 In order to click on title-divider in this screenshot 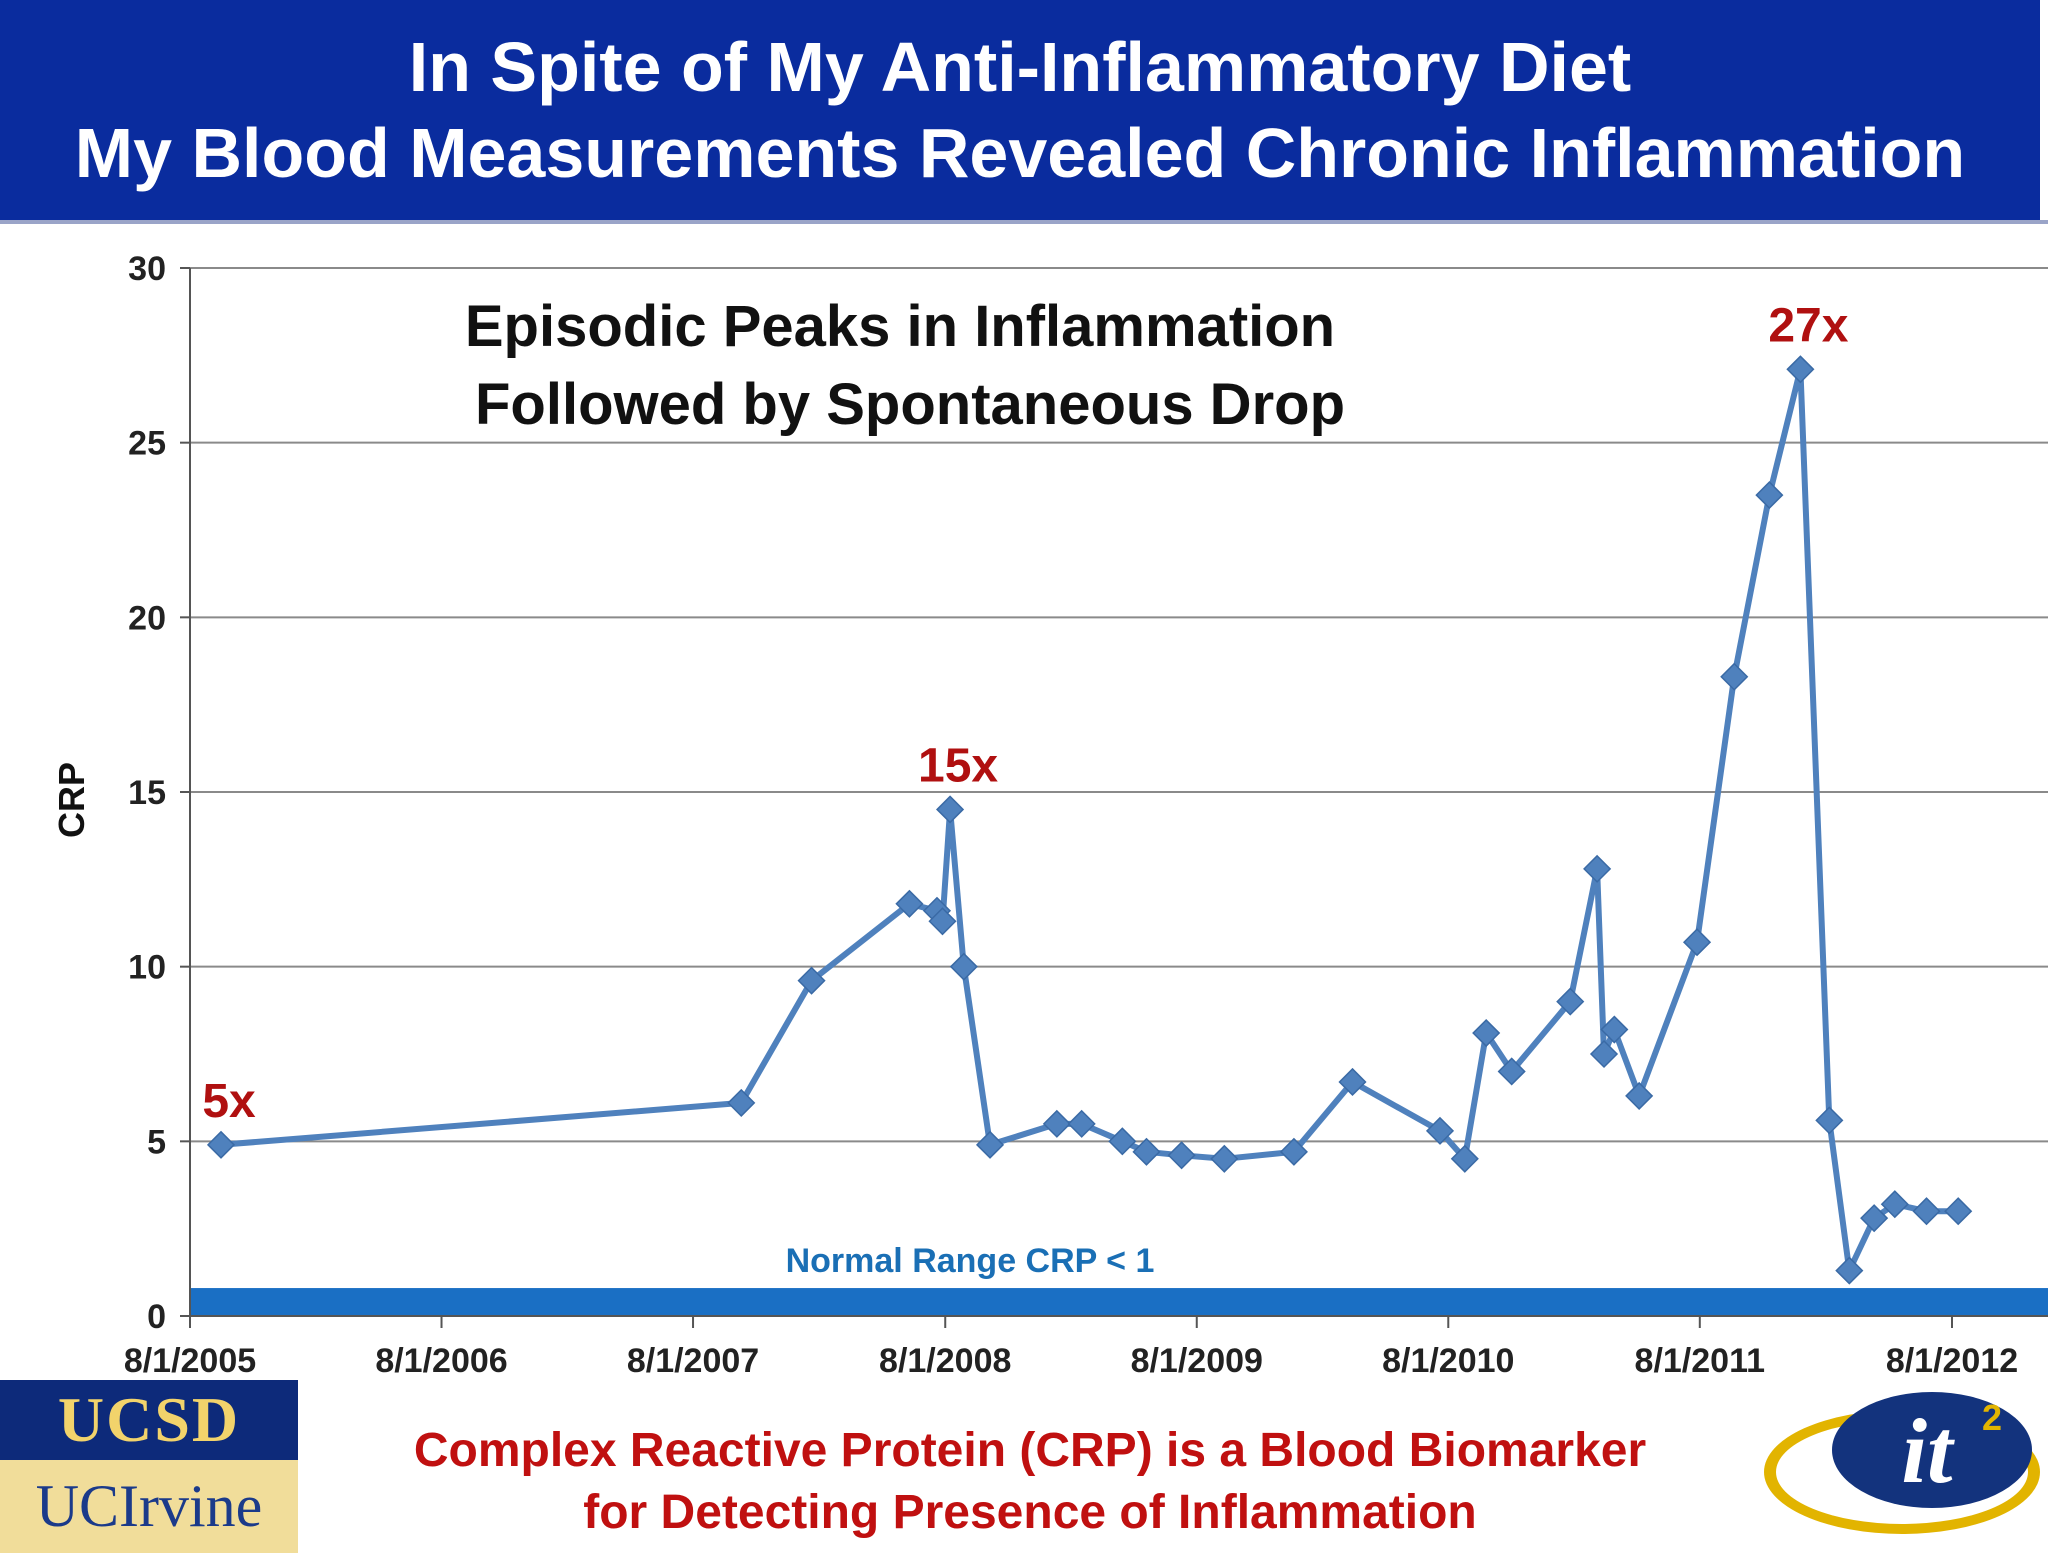, I will do `click(1024, 222)`.